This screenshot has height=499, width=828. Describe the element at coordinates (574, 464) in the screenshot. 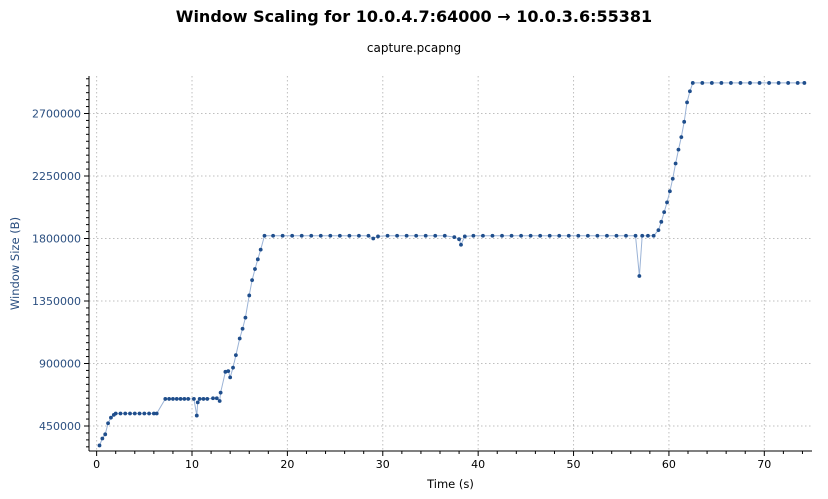

I see `x-tick-label: 50` at that location.